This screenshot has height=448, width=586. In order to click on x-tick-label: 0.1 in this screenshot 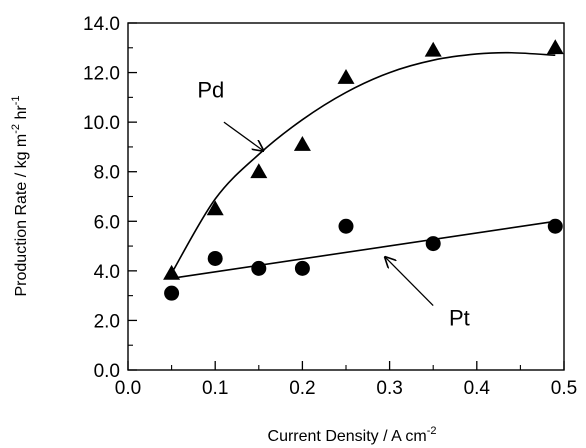, I will do `click(215, 388)`.